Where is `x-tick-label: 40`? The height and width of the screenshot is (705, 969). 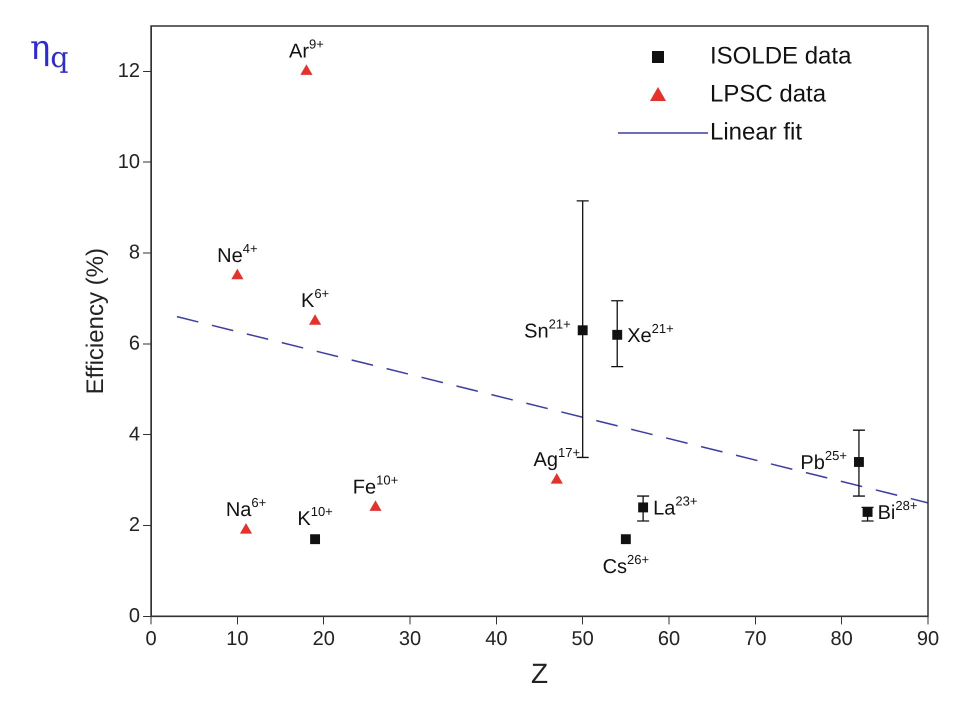
x-tick-label: 40 is located at coordinates (496, 639).